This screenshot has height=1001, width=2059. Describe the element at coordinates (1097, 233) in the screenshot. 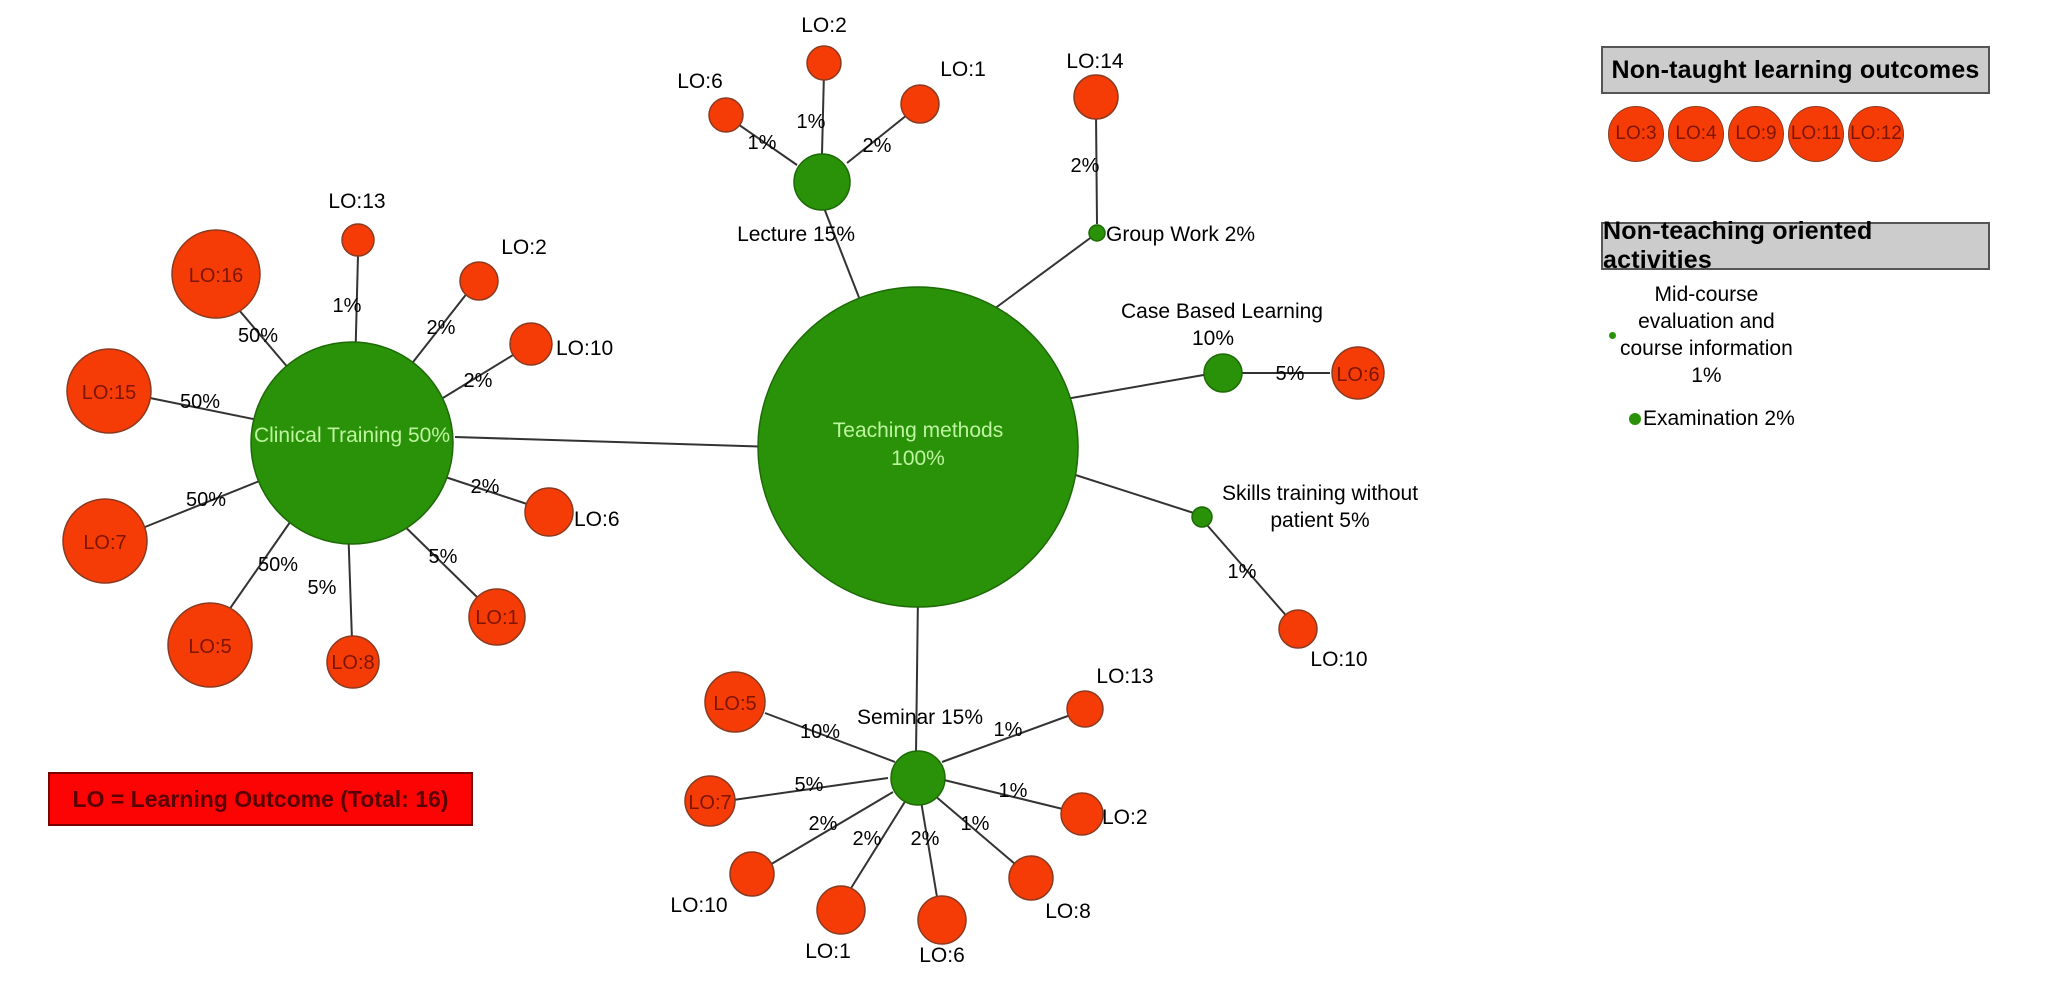

I see `node-group-work-circle` at that location.